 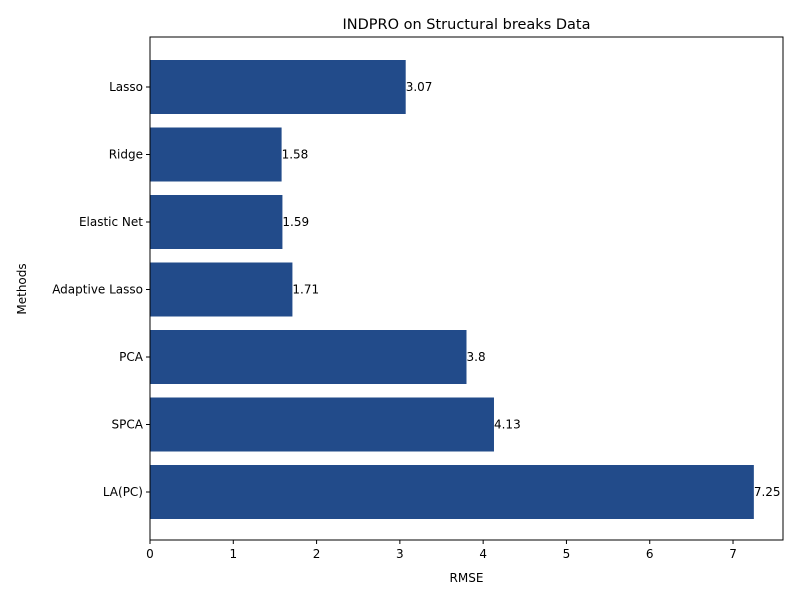 I want to click on y-tick-label: Ridge, so click(x=126, y=155).